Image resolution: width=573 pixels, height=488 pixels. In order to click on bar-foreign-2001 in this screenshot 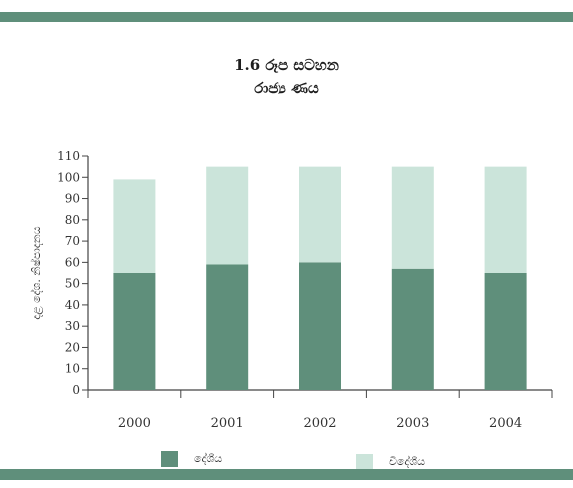, I will do `click(227, 215)`.